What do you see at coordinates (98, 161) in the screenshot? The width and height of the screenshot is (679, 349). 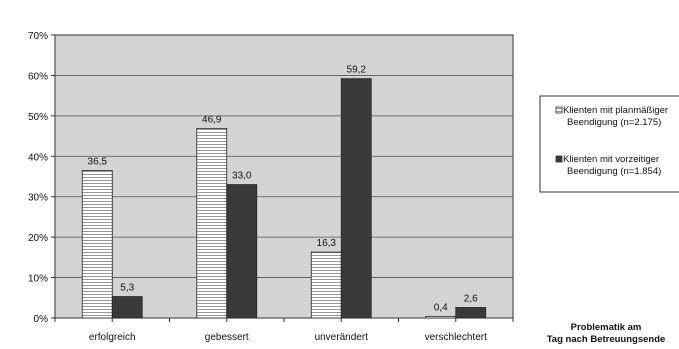 I see `bar-value-label: 36,5` at bounding box center [98, 161].